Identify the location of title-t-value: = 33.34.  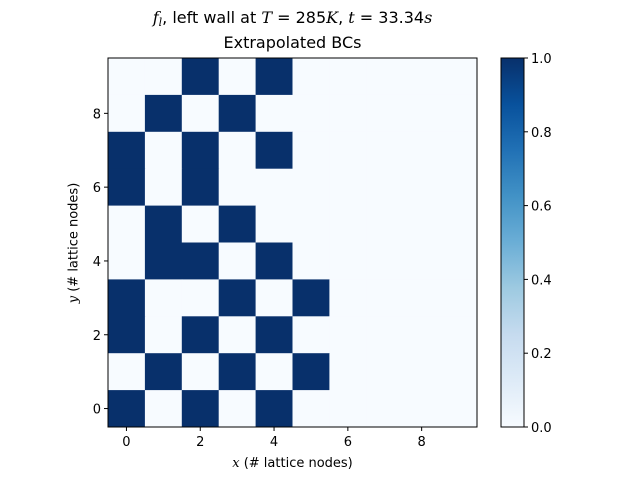
(389, 17).